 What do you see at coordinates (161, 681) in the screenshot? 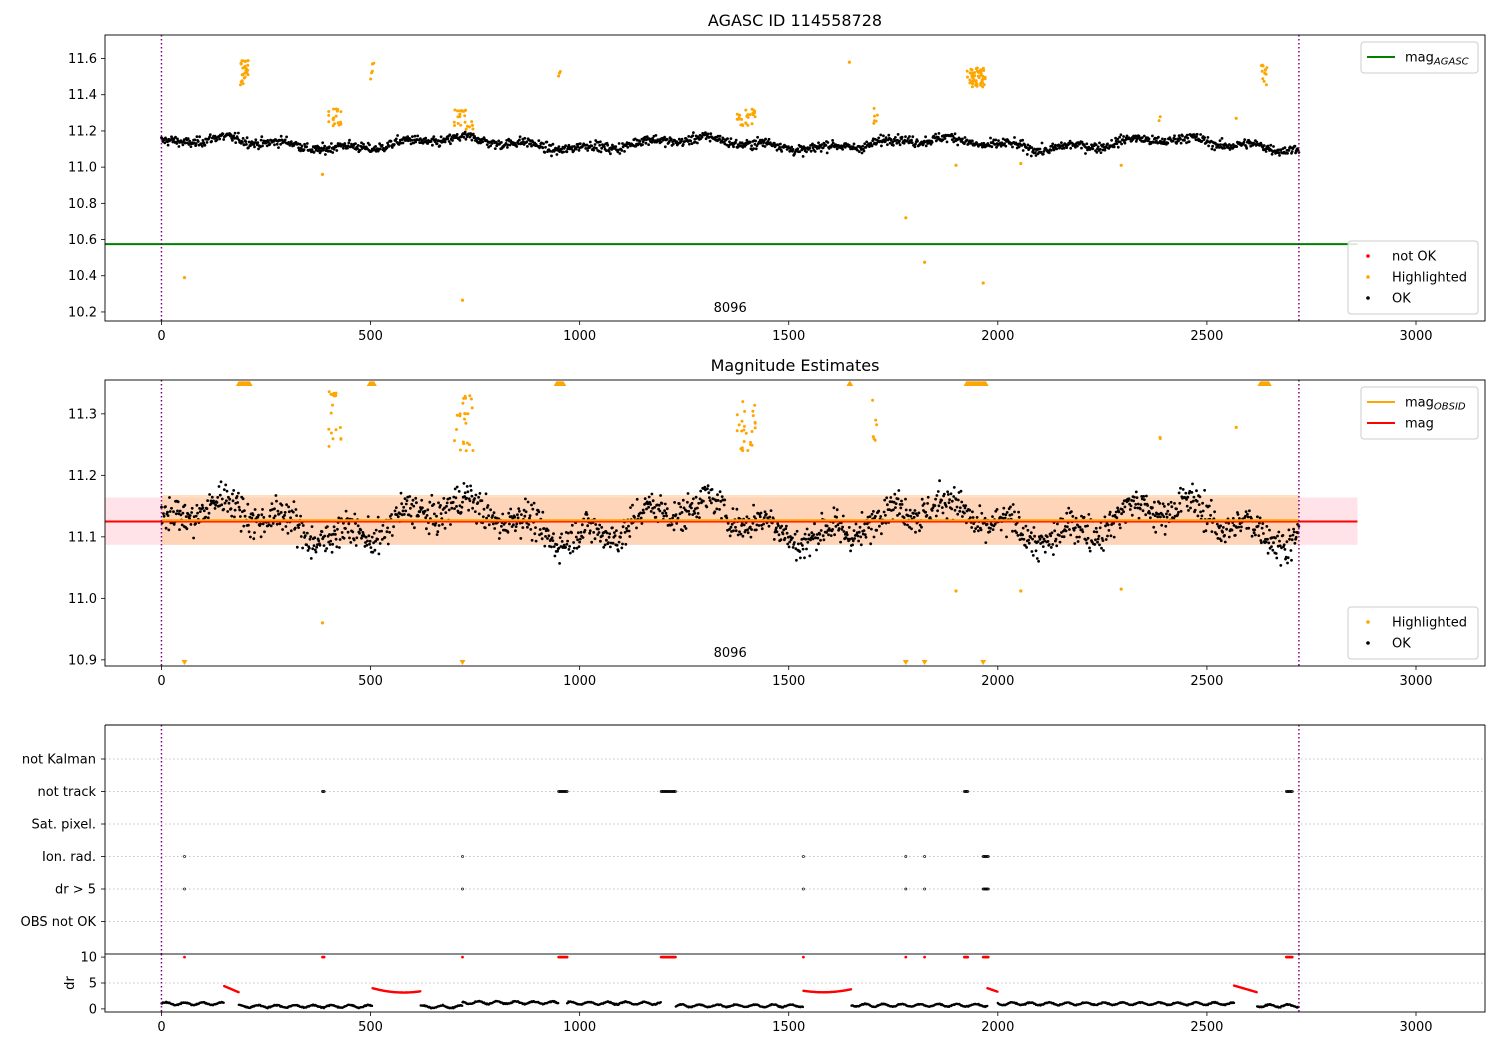
I see `x-tick-label: 0` at bounding box center [161, 681].